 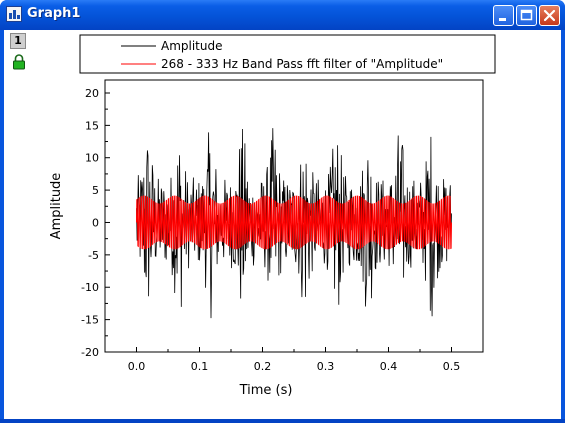 What do you see at coordinates (263, 366) in the screenshot?
I see `x-tick-label: 0.2` at bounding box center [263, 366].